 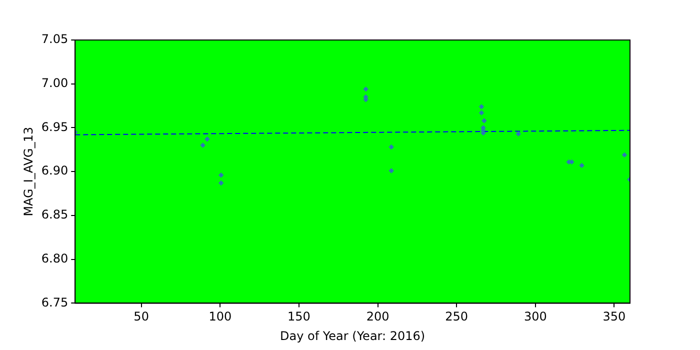 I want to click on y-tick-label: 6.75, so click(x=54, y=302).